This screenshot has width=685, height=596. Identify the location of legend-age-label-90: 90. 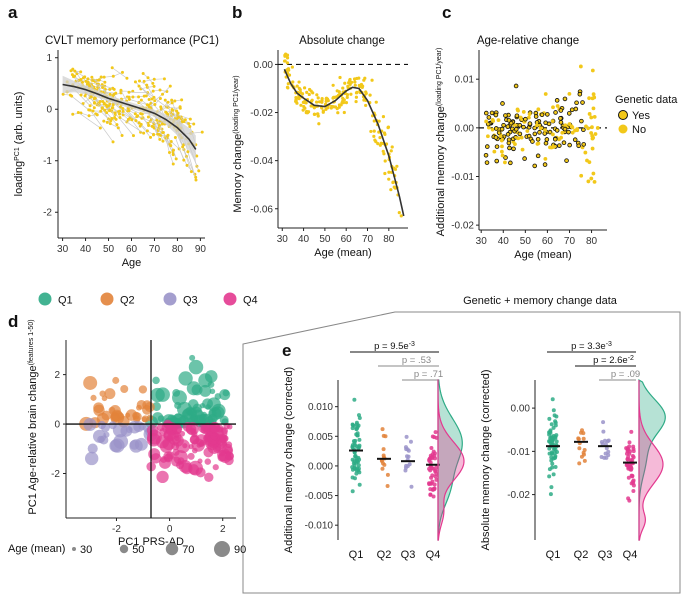
(240, 550).